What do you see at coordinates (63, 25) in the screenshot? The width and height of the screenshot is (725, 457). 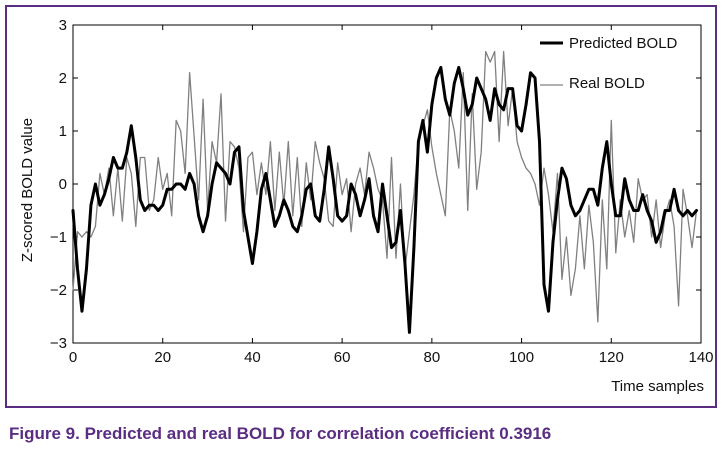 I see `y-tick-label: 3` at bounding box center [63, 25].